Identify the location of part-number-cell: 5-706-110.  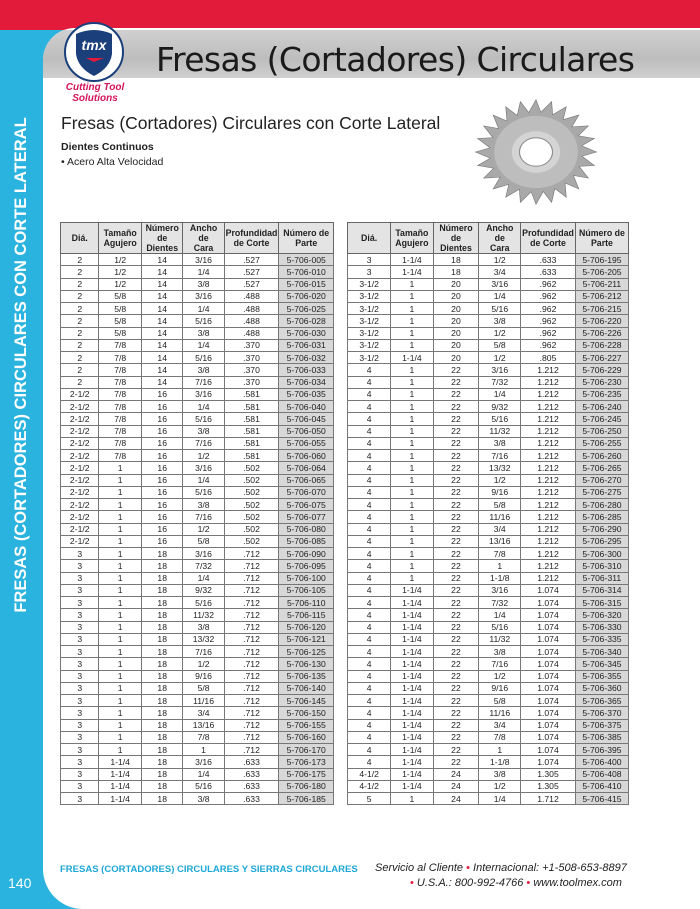
(306, 602).